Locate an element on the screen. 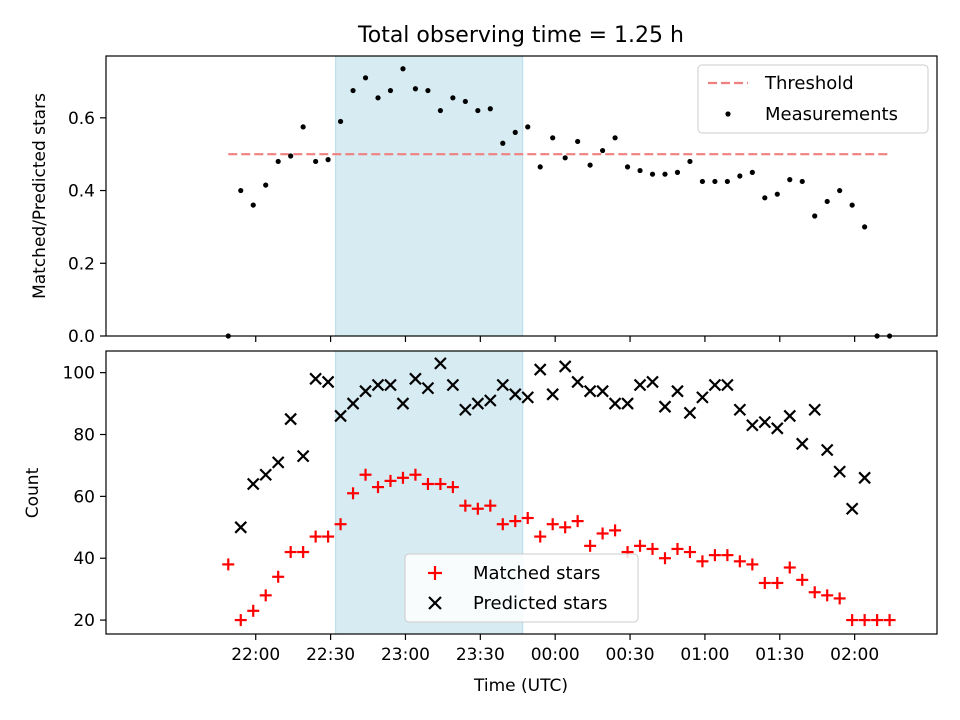 The height and width of the screenshot is (720, 960). legend-measurement-label: Measurements is located at coordinates (831, 114).